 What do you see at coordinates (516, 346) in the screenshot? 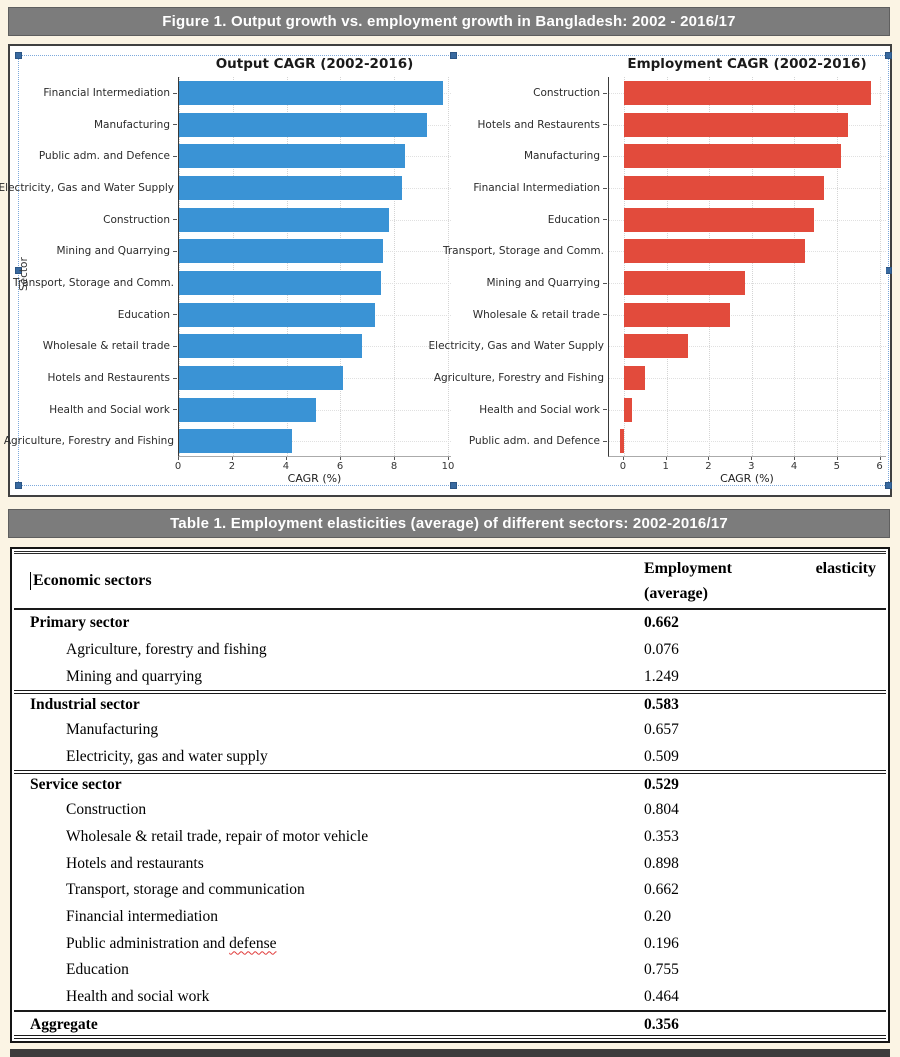
I see `category-label: Electricity, Gas and Water Supply` at bounding box center [516, 346].